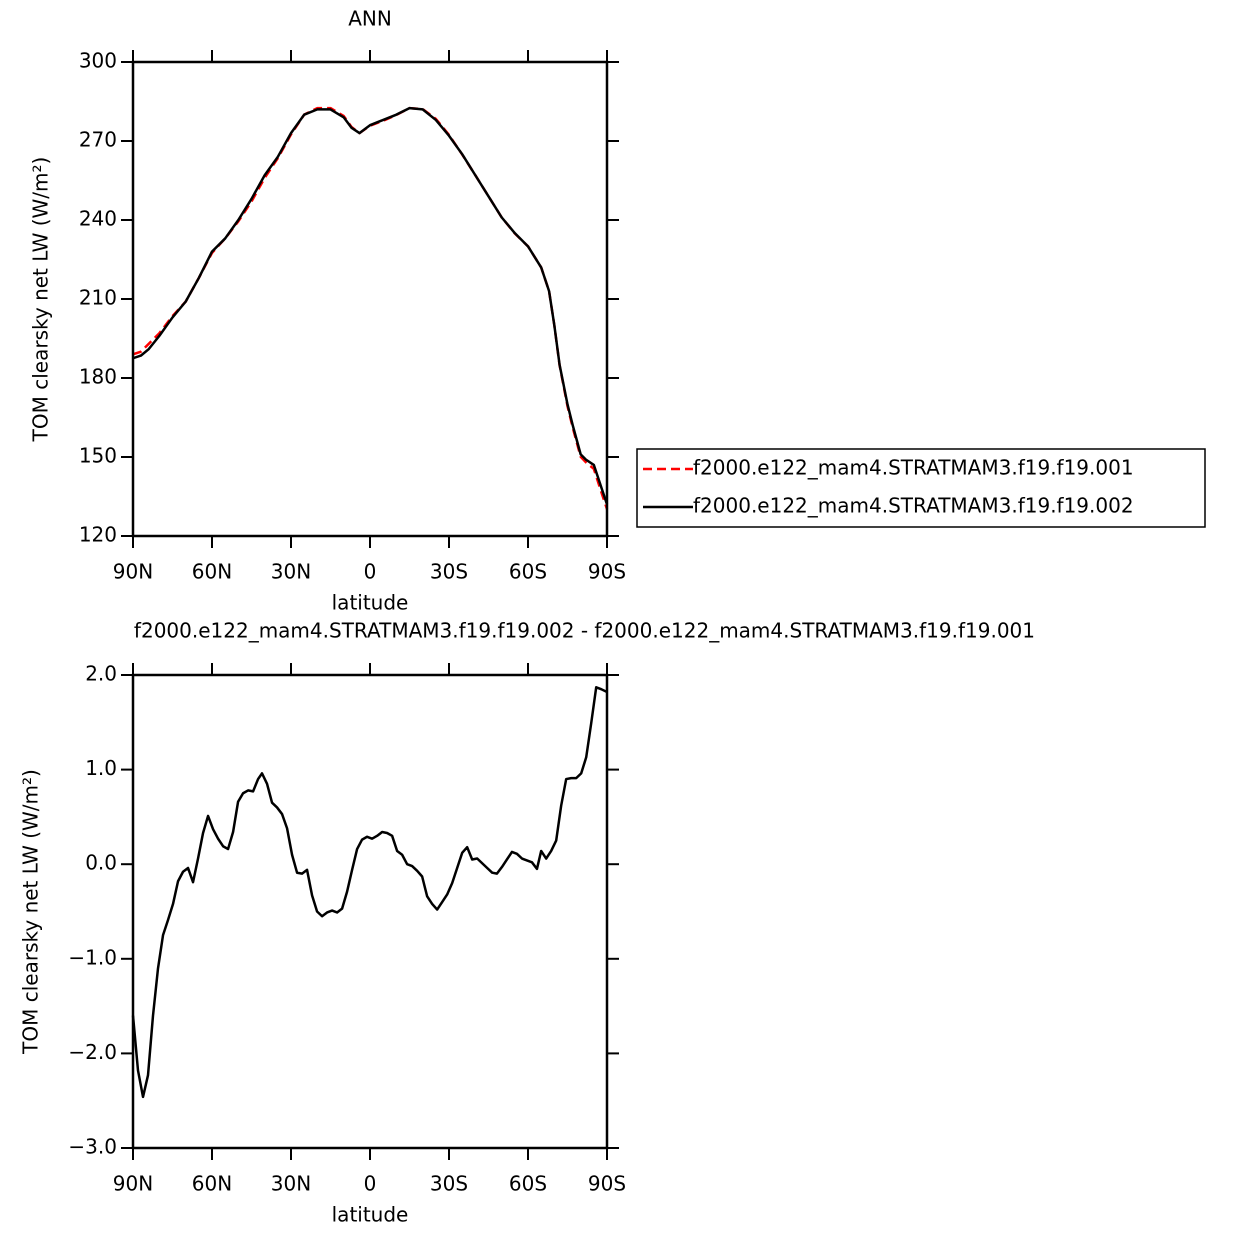 Image resolution: width=1235 pixels, height=1235 pixels. I want to click on y-tick-label: 240, so click(98, 219).